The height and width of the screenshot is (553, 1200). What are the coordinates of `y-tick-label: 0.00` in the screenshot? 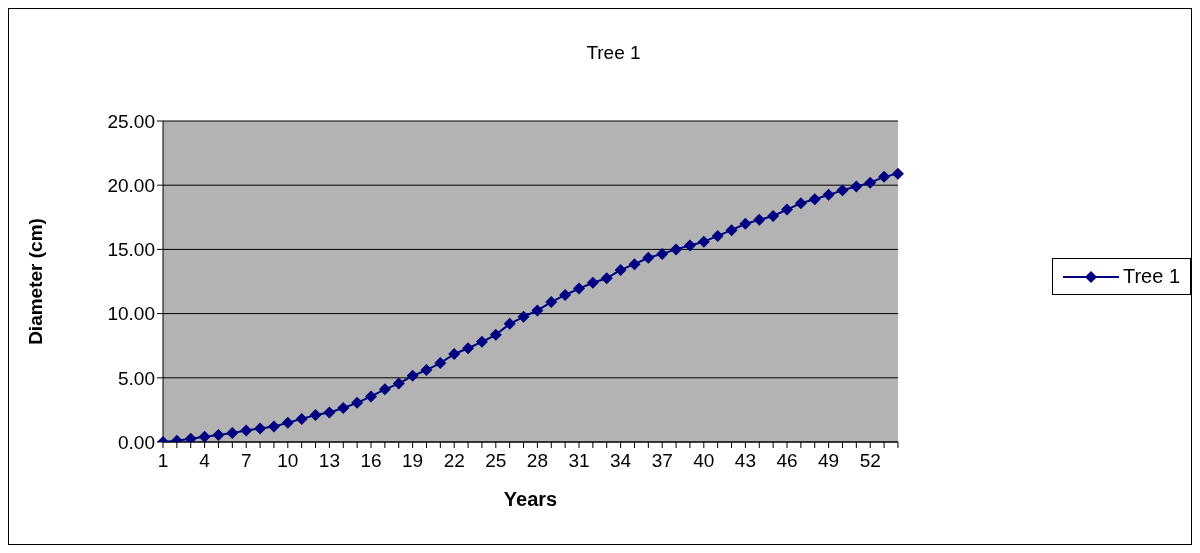 It's located at (136, 442).